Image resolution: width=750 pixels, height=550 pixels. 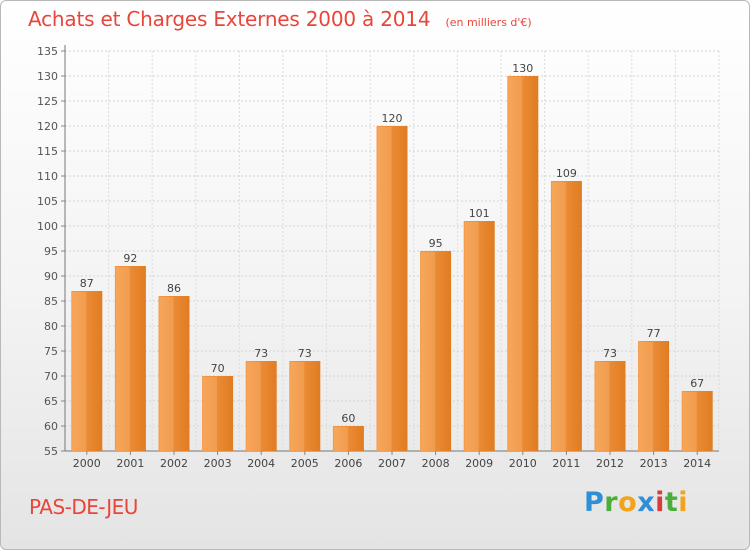 I want to click on bar-value-label: 67, so click(x=697, y=383).